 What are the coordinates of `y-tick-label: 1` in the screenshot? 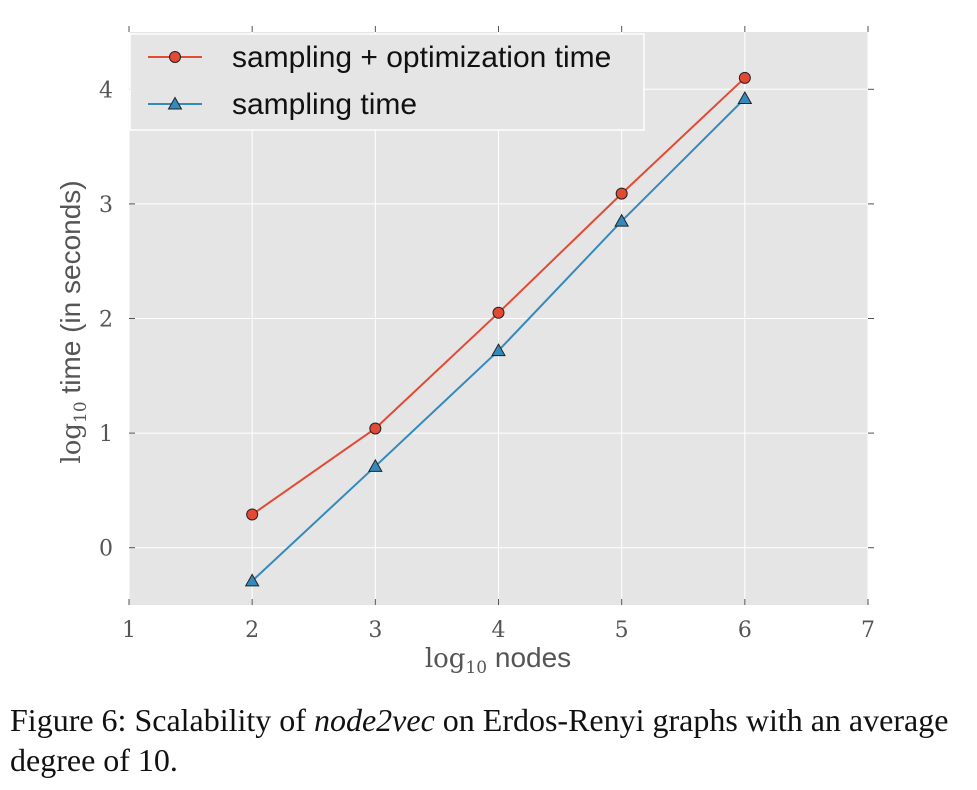 It's located at (106, 434).